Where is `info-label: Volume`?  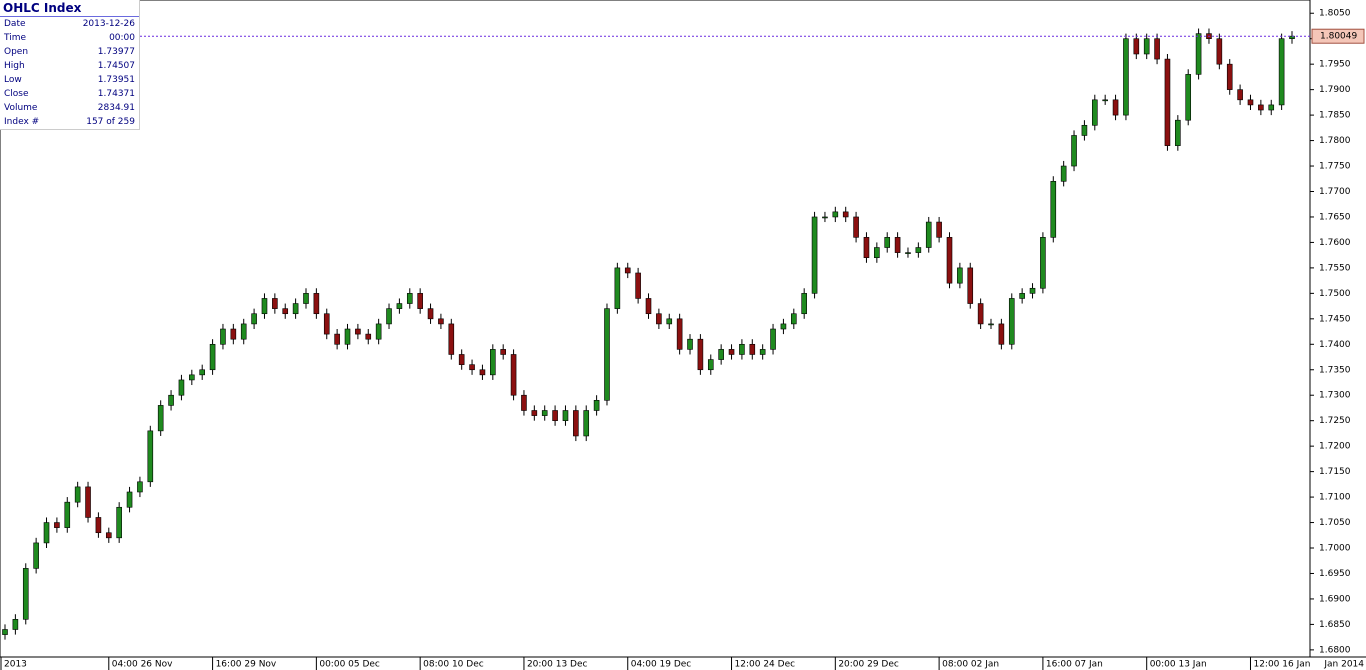
info-label: Volume is located at coordinates (21, 108).